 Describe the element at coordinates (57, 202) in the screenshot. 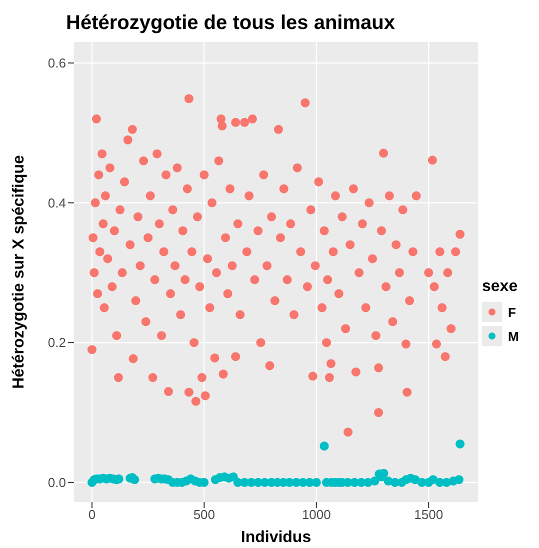

I see `y-tick-label: 0.4` at that location.